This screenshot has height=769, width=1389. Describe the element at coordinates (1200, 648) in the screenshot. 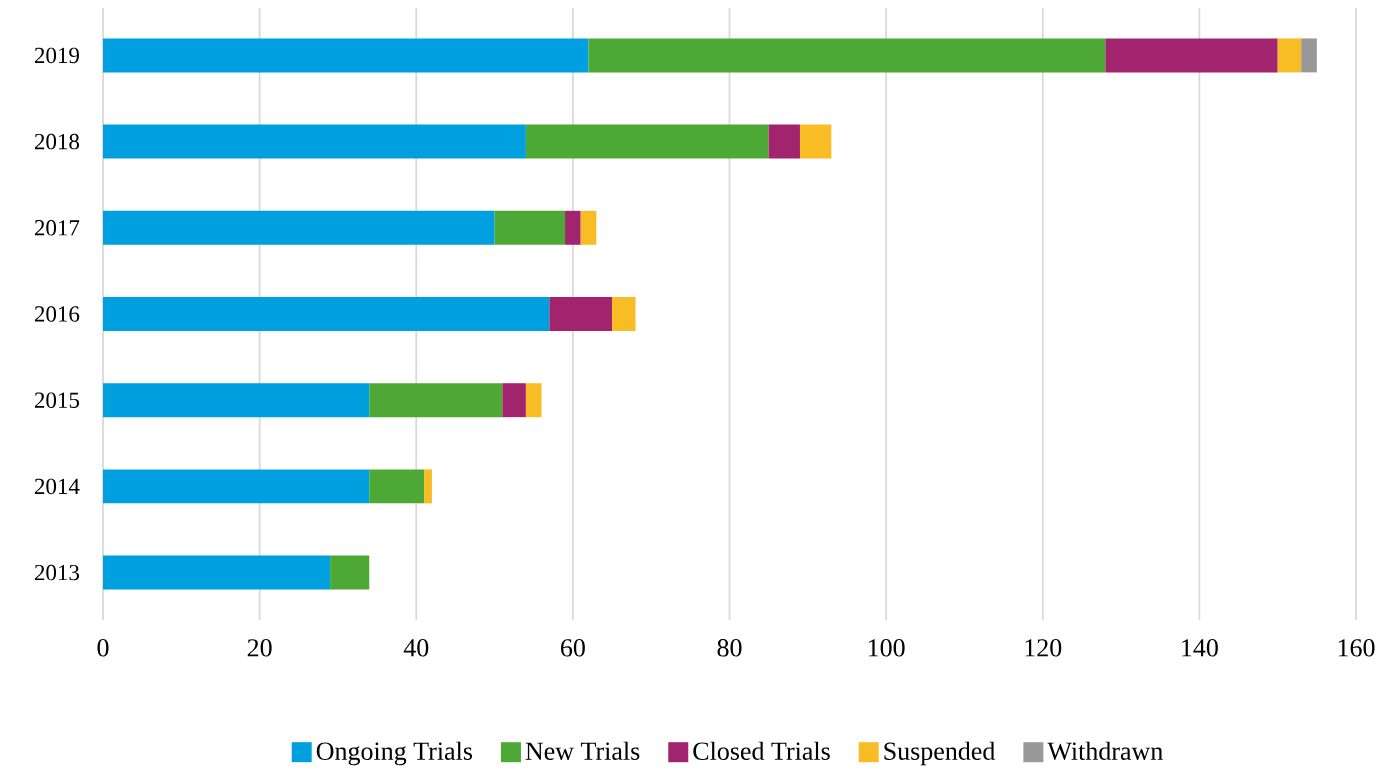

I see `x-tick-label: 140` at that location.